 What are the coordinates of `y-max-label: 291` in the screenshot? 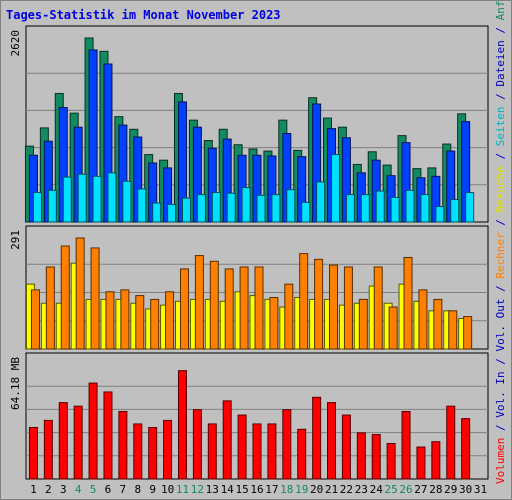 It's located at (15, 240).